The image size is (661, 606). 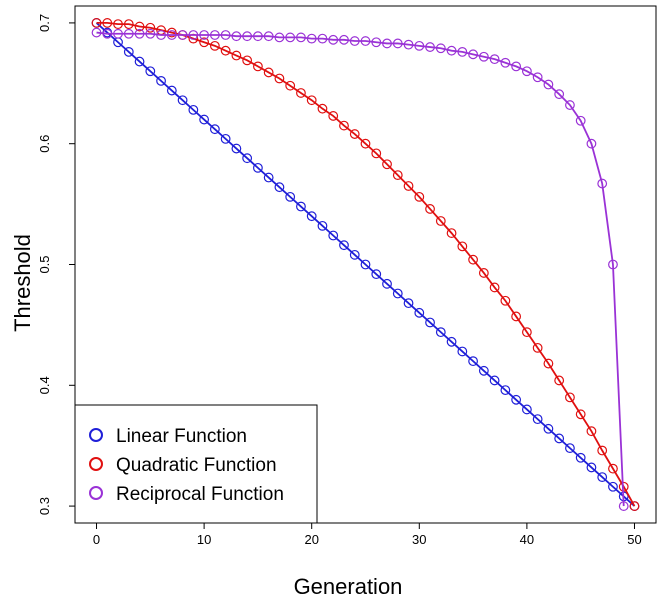 I want to click on y-axis-title: Threshold, so click(x=22, y=283).